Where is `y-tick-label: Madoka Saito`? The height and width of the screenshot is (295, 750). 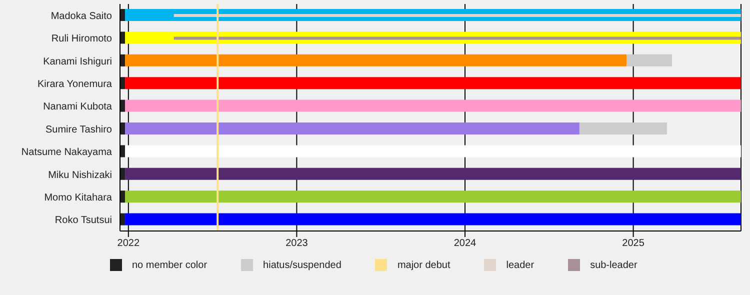
y-tick-label: Madoka Saito is located at coordinates (81, 16).